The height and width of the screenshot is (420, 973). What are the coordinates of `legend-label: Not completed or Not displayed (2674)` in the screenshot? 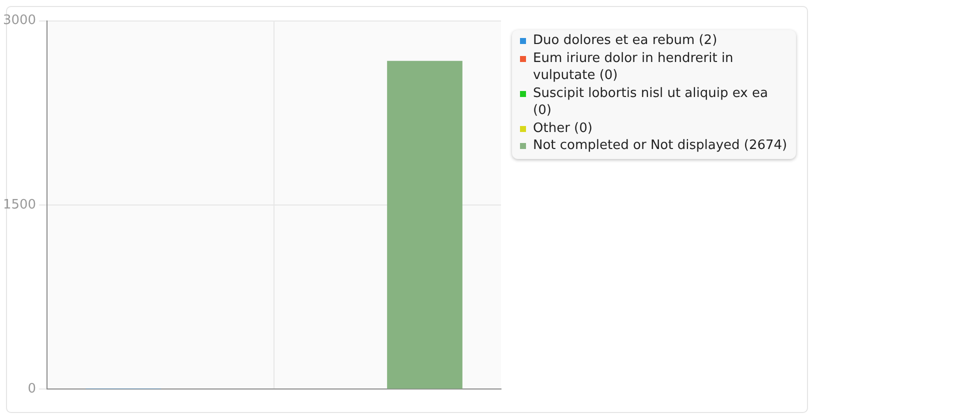 It's located at (660, 145).